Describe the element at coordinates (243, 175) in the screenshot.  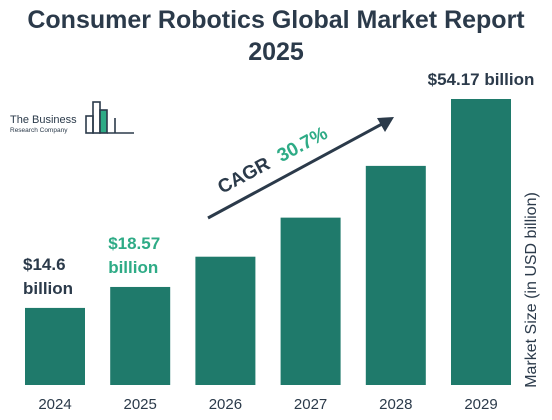
I see `cagr-label: CAGR` at that location.